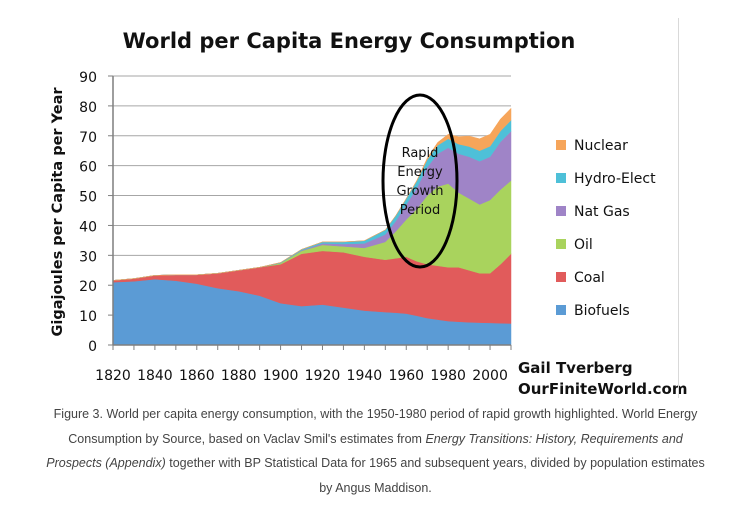 This screenshot has width=751, height=517. Describe the element at coordinates (113, 376) in the screenshot. I see `x-tick-label: 1820` at that location.